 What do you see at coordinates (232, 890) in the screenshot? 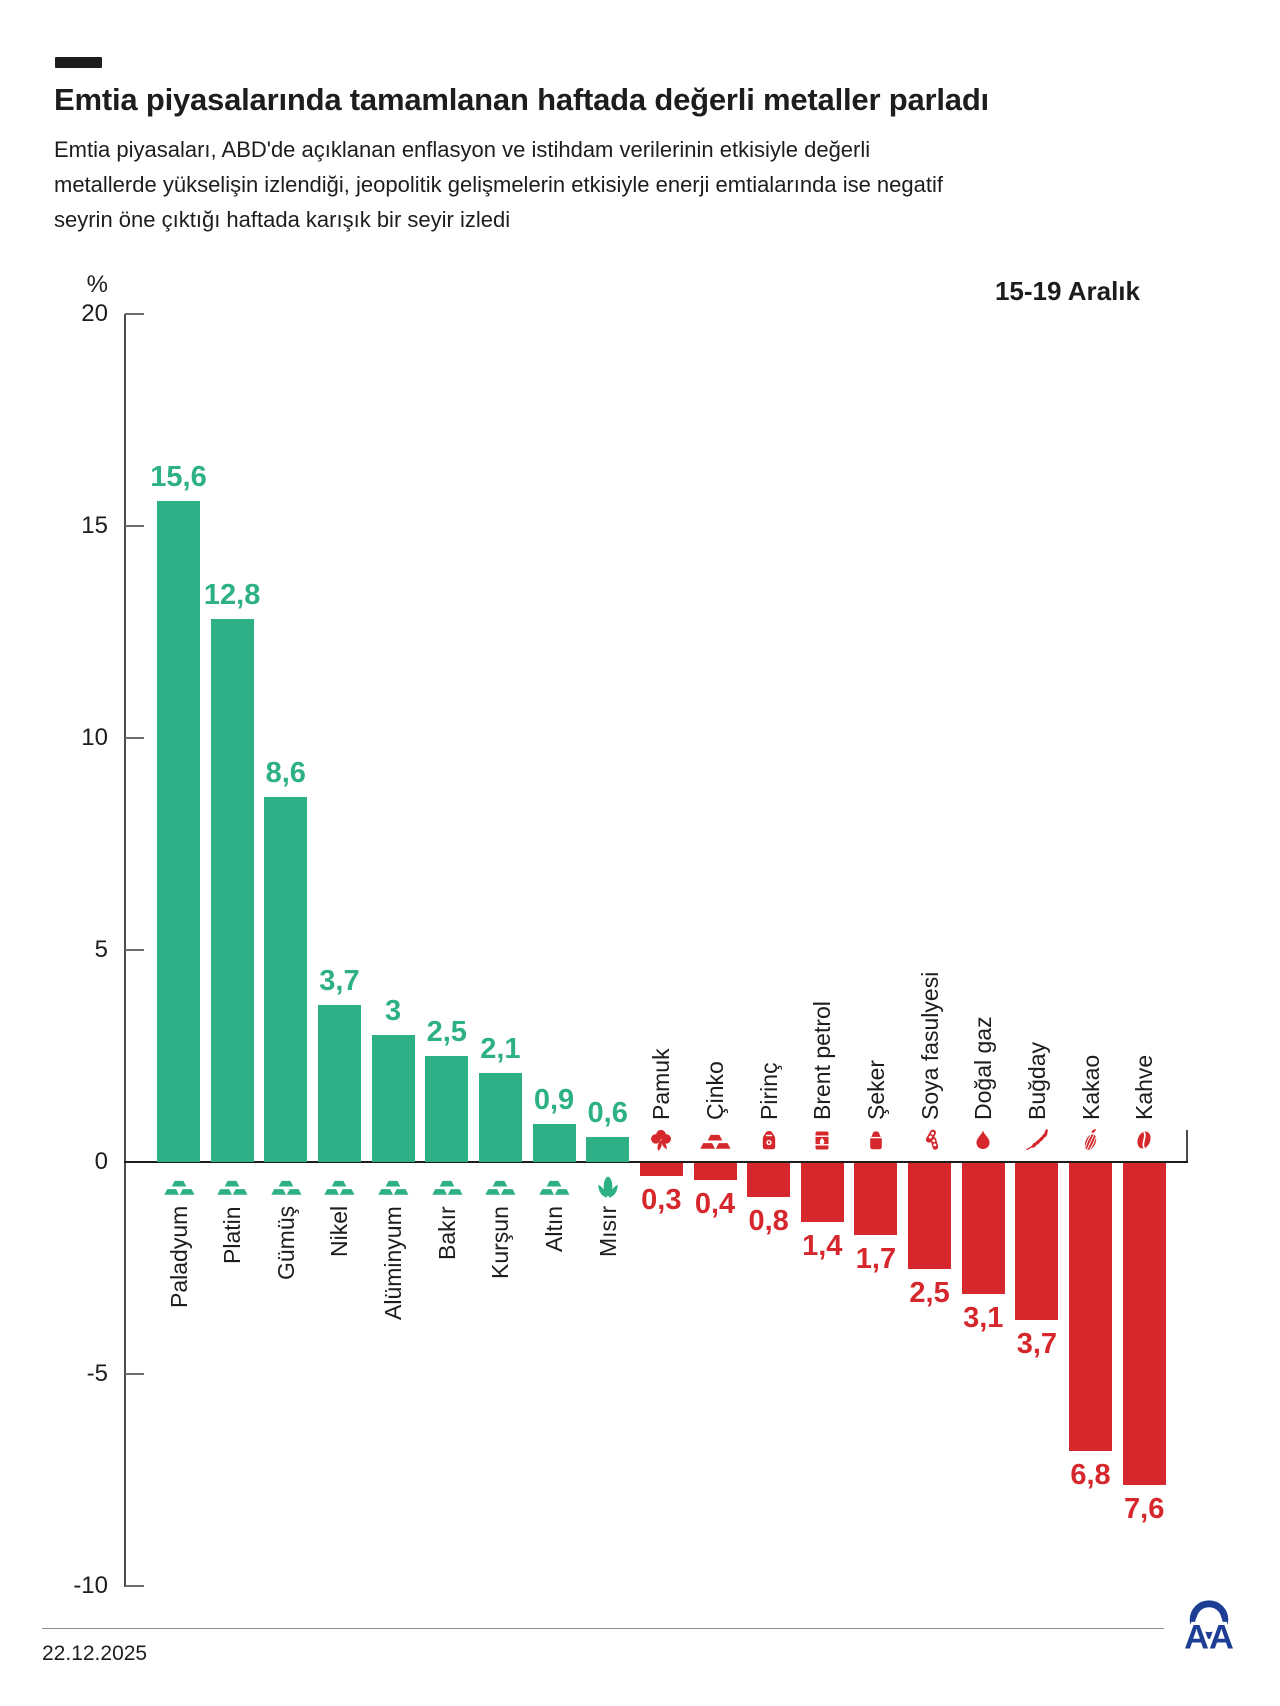
I see `bar-platin` at bounding box center [232, 890].